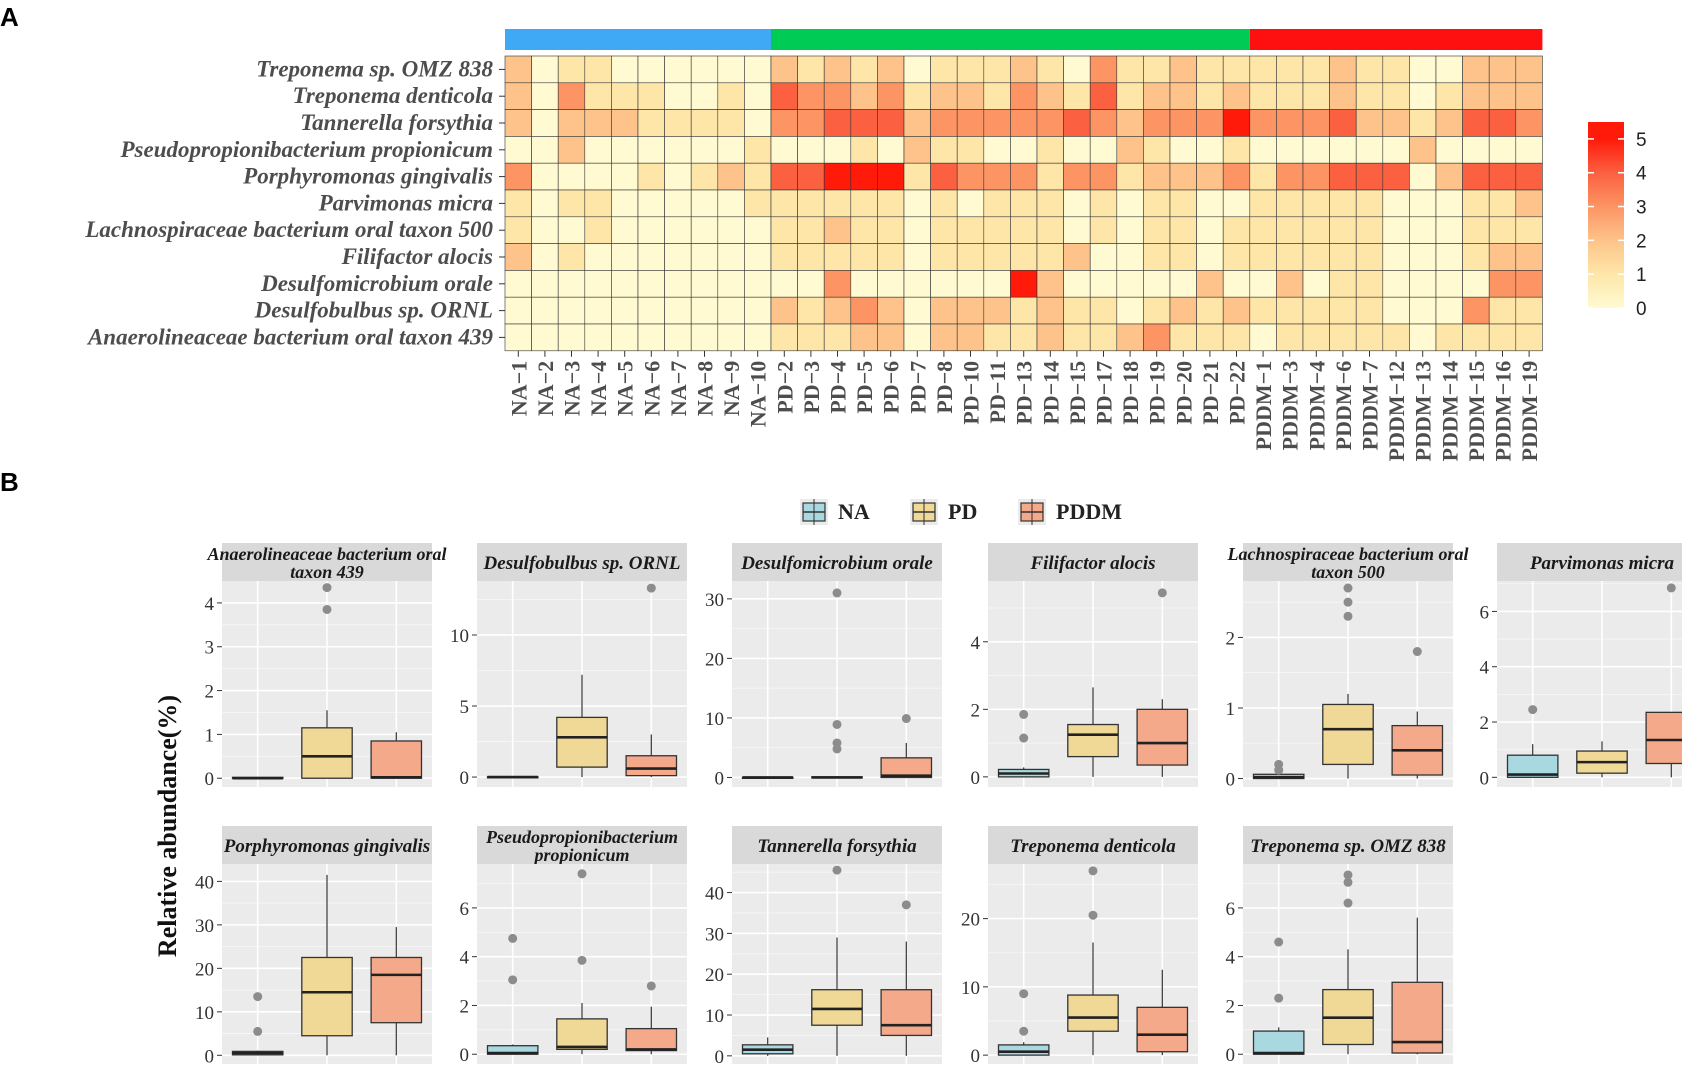 The image size is (1682, 1065). I want to click on col-label: NA−2, so click(545, 388).